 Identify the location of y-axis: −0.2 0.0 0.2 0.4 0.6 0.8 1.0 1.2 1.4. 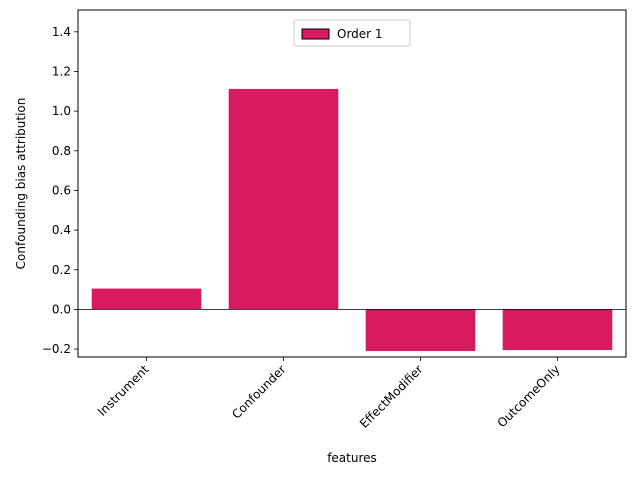
(60, 190).